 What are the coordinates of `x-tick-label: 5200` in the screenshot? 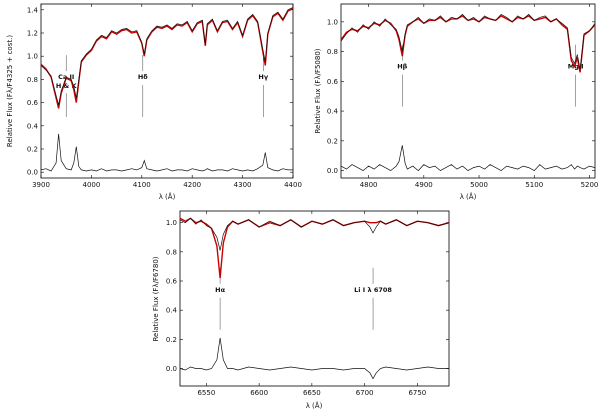 It's located at (590, 185).